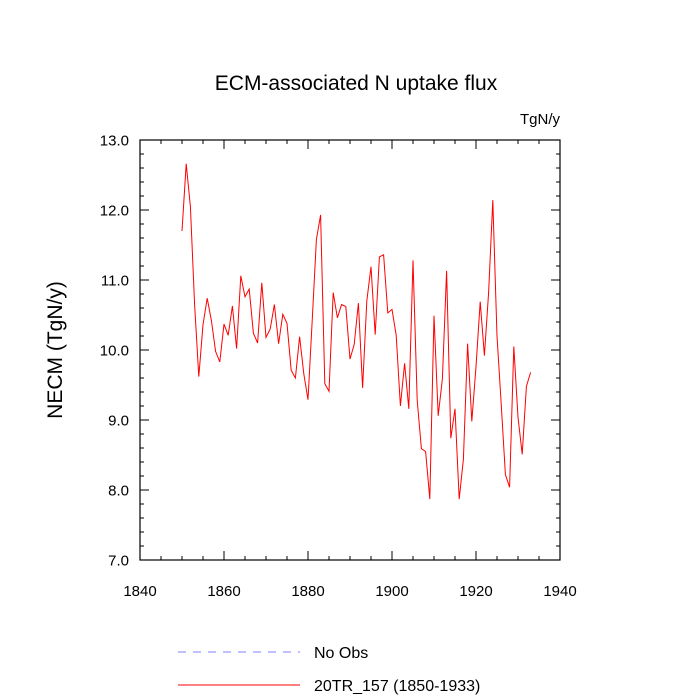 This screenshot has height=700, width=700. What do you see at coordinates (118, 421) in the screenshot?
I see `y-tick-label: 9.0` at bounding box center [118, 421].